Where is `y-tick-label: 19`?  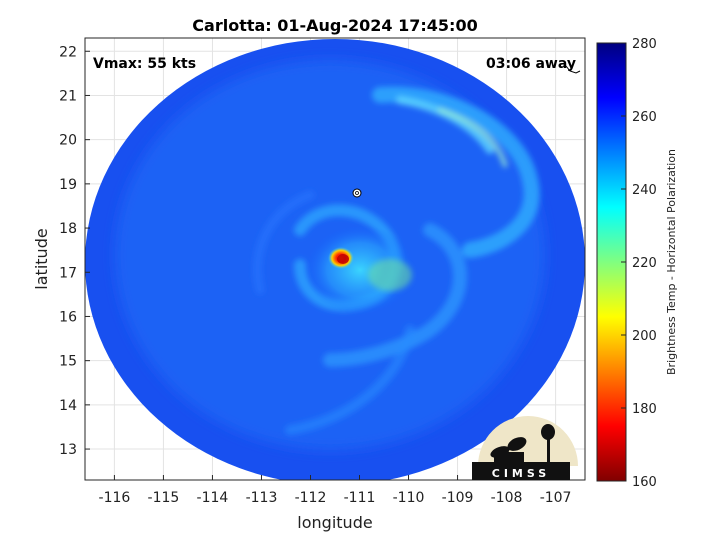 y-tick-label: 19 is located at coordinates (68, 185).